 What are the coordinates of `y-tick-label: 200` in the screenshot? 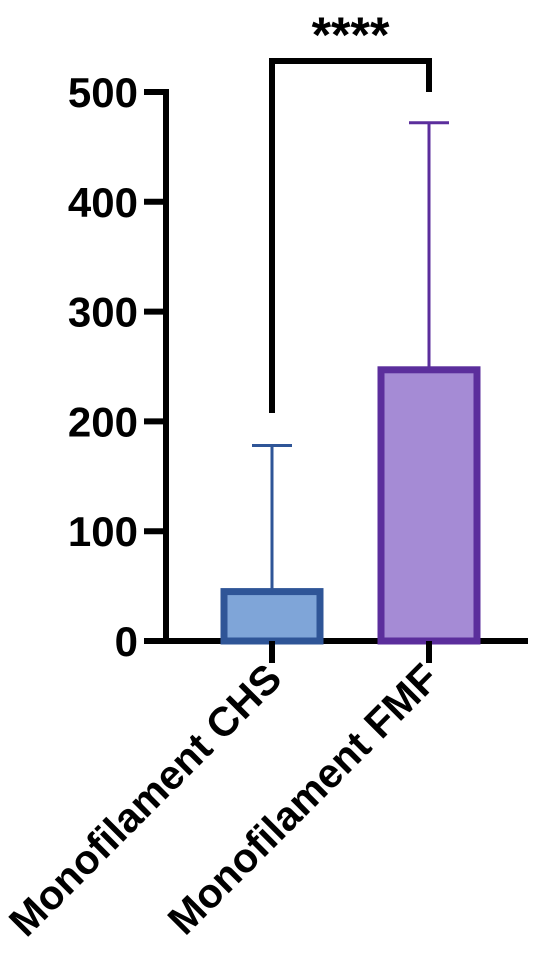 It's located at (103, 421).